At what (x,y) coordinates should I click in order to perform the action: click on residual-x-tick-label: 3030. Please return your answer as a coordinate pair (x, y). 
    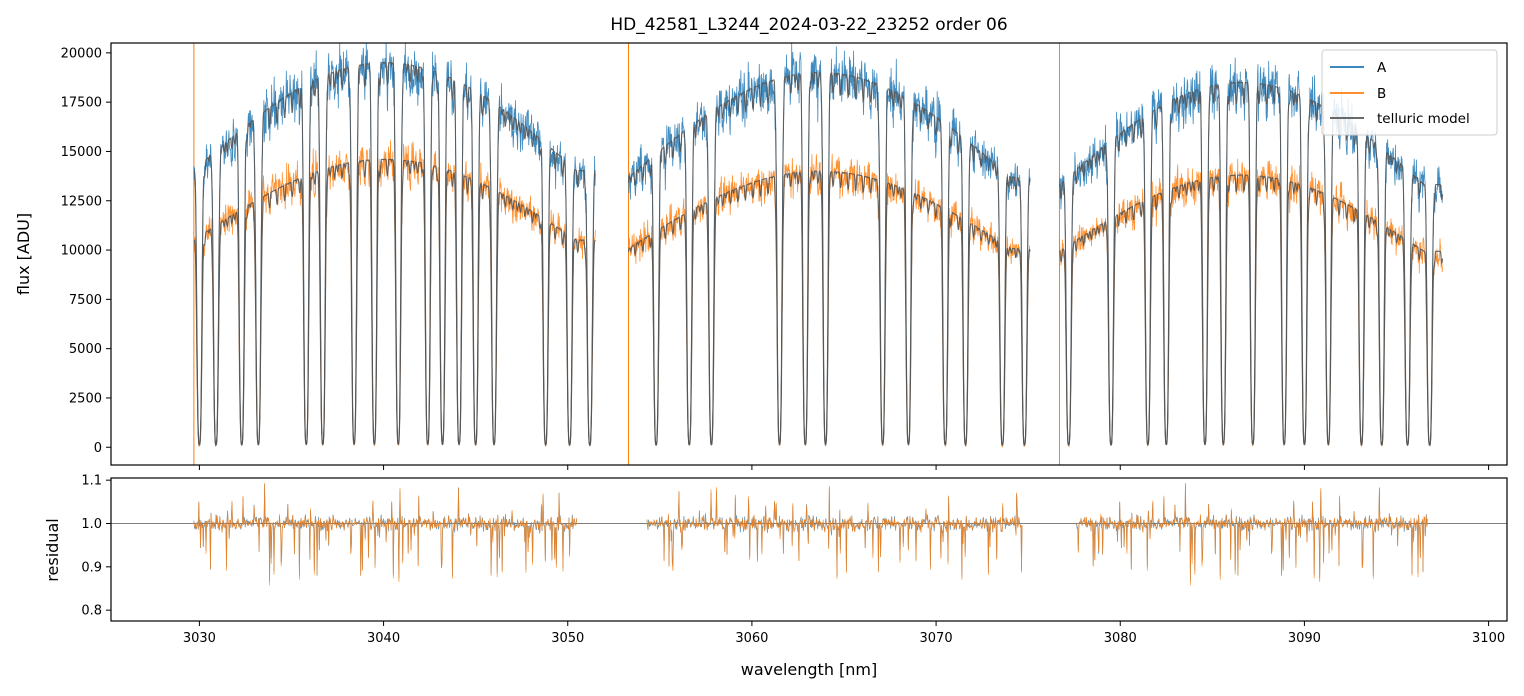
    Looking at the image, I should click on (199, 638).